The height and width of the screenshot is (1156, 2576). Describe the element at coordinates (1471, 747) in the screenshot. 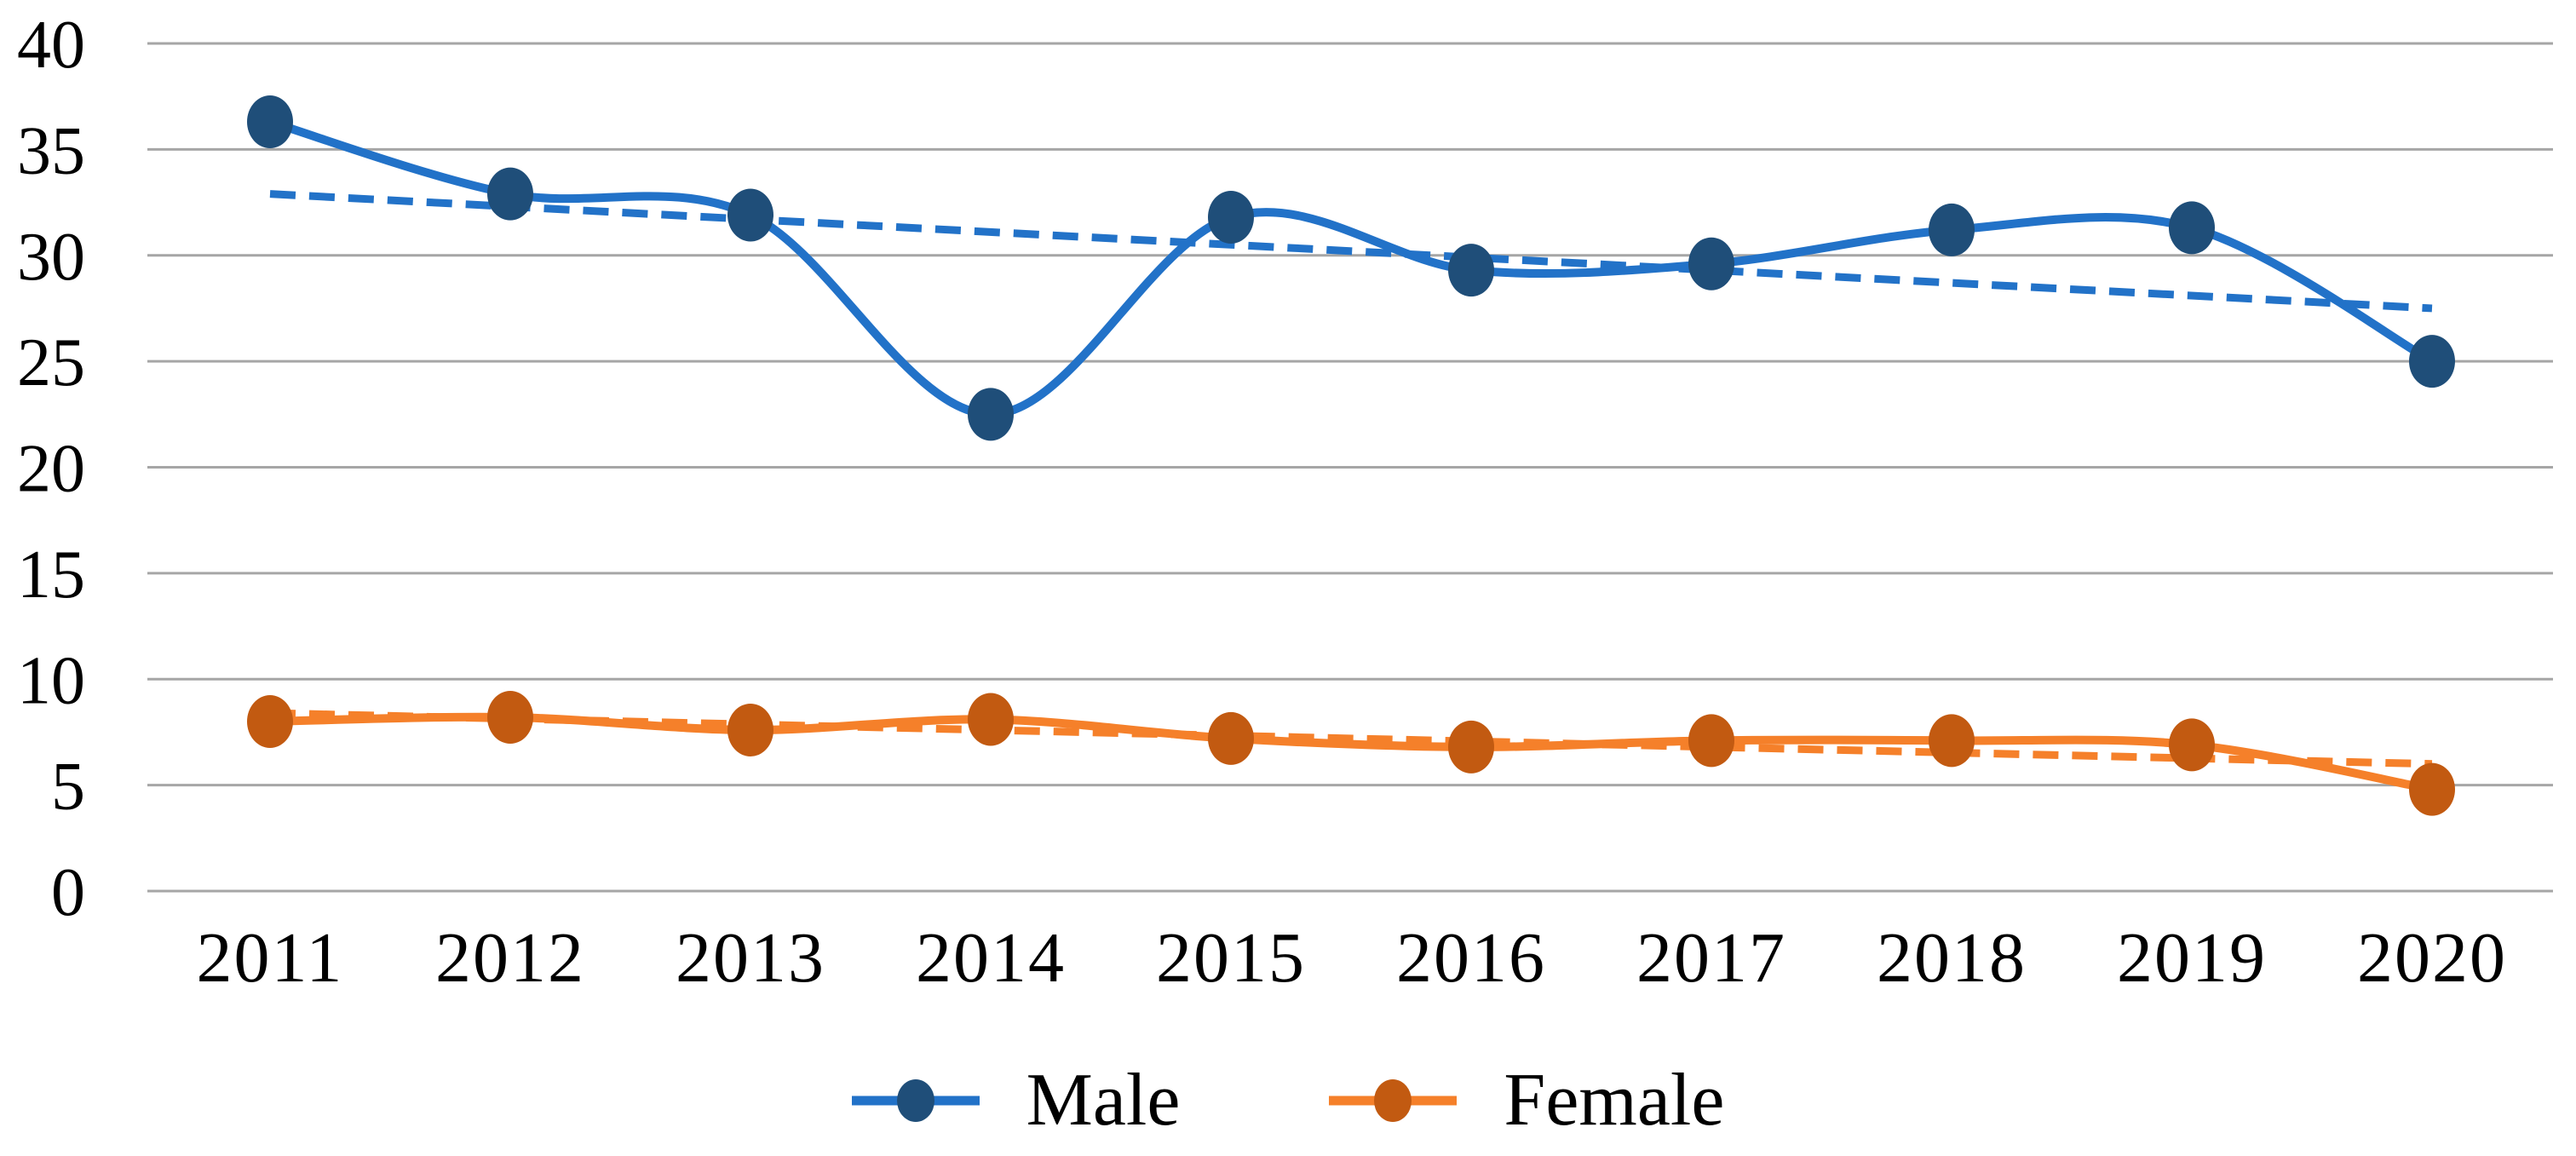

I see `female-marker-2016` at that location.